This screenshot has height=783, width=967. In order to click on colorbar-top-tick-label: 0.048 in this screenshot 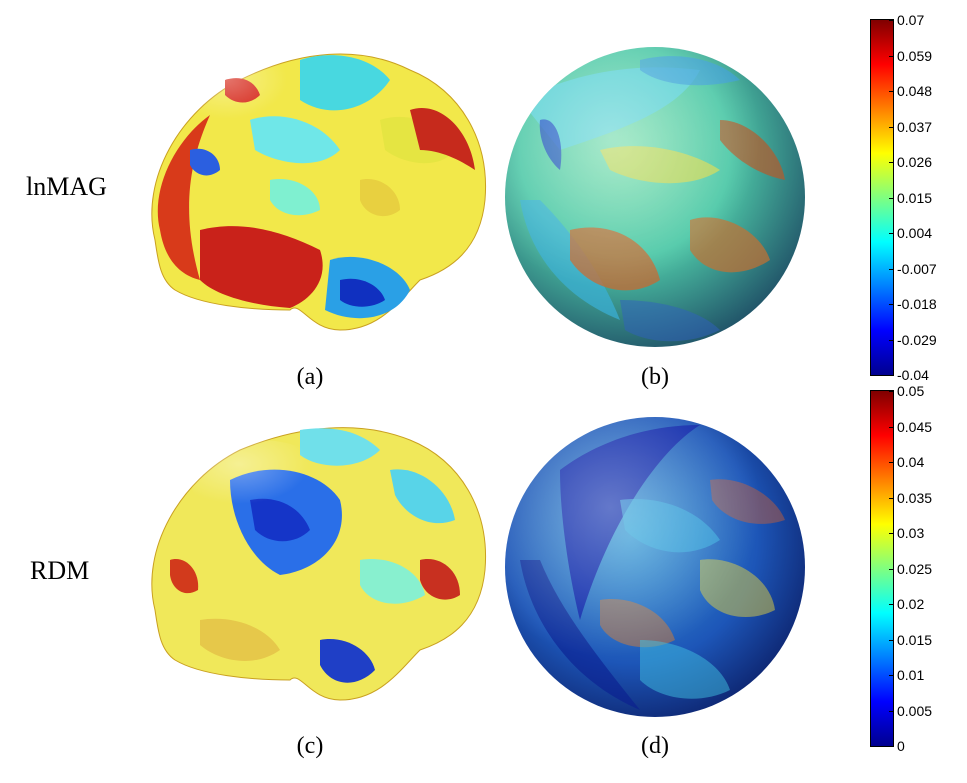, I will do `click(915, 91)`.